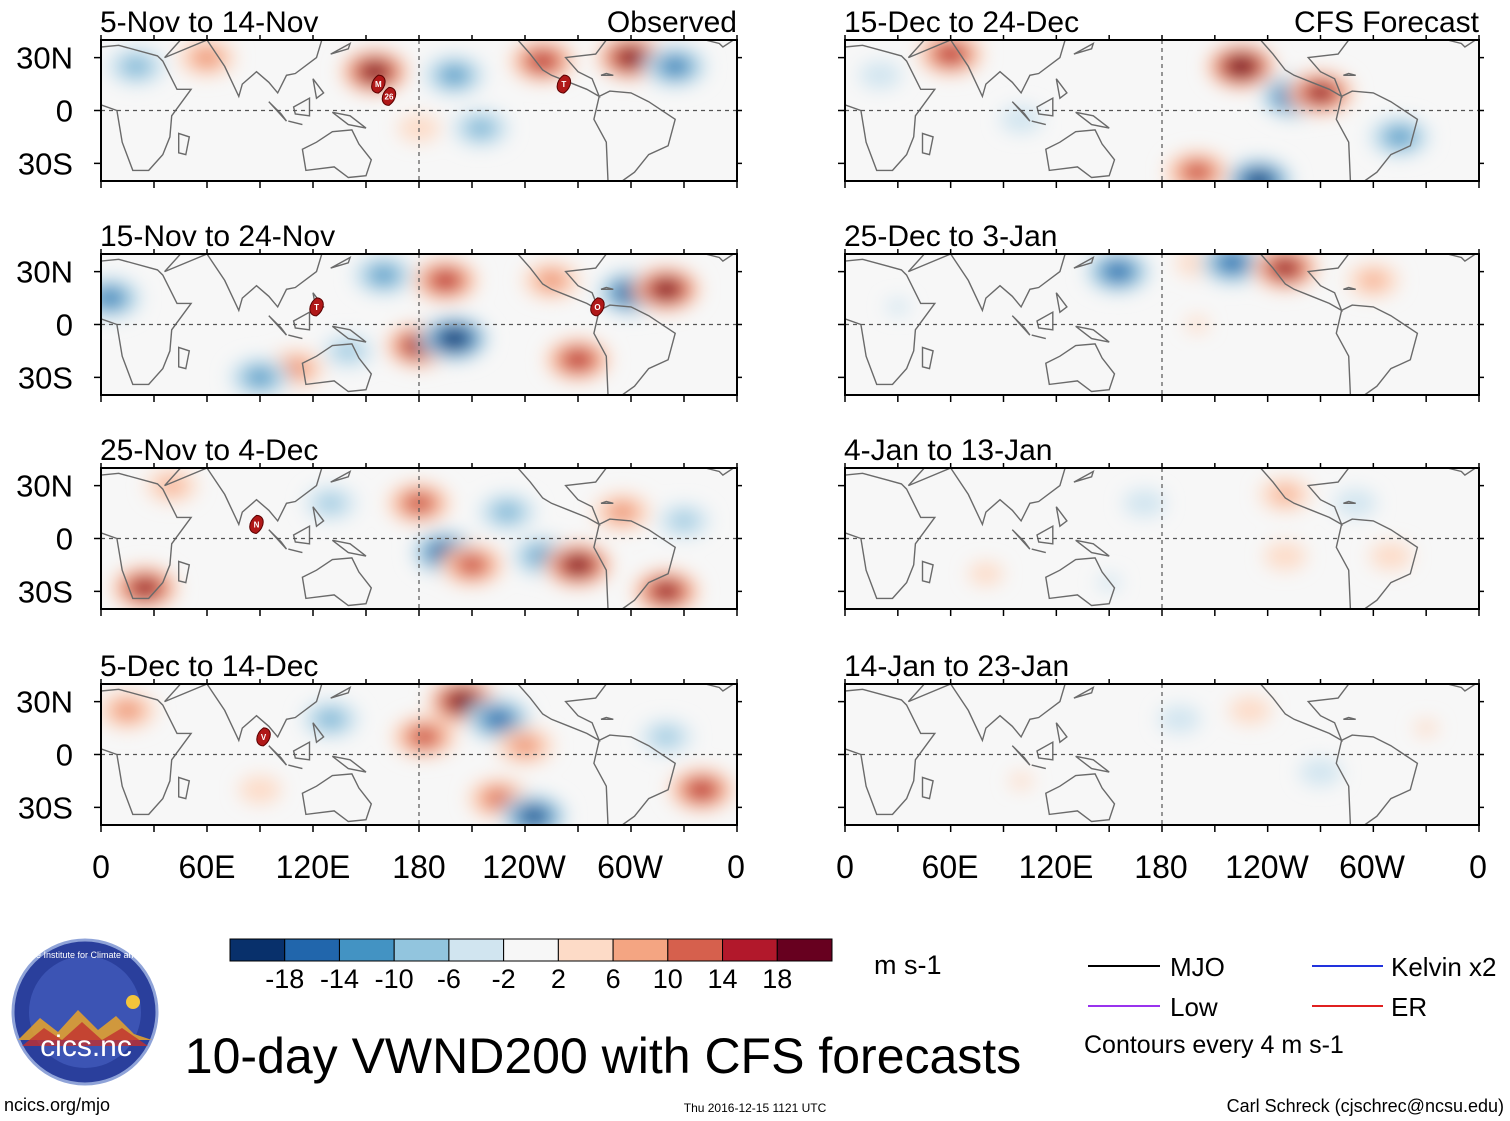  I want to click on tropical-cyclone-icon: N, so click(256, 524).